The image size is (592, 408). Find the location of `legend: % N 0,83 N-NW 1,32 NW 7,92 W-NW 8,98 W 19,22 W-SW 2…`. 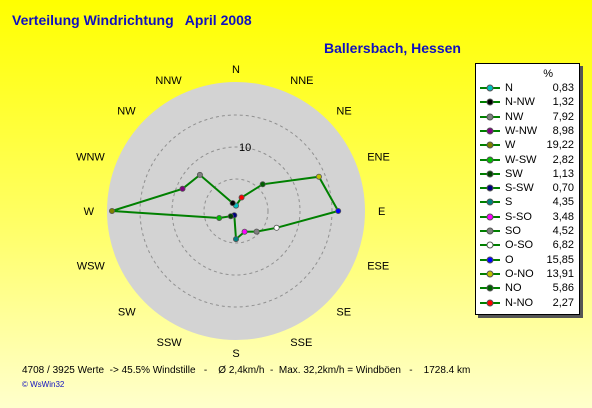

legend: % N 0,83 N-NW 1,32 NW 7,92 W-NW 8,98 W 19,22 W-SW 2… is located at coordinates (527, 189).